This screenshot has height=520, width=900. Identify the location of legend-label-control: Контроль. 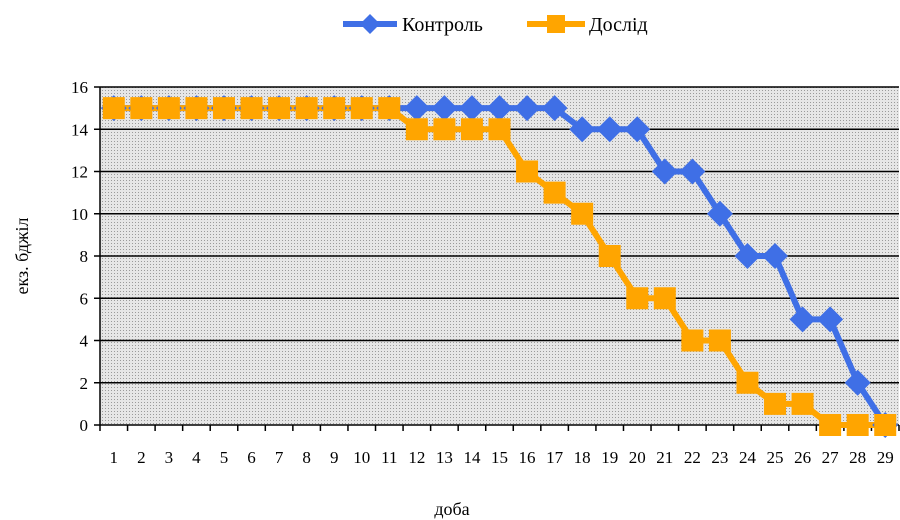
(442, 25).